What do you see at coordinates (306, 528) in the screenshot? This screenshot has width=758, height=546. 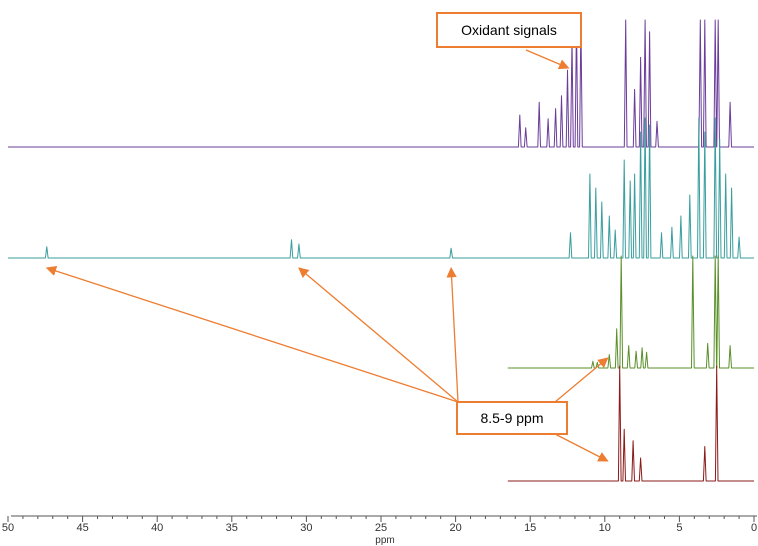 I see `x-tick-label: 30` at bounding box center [306, 528].